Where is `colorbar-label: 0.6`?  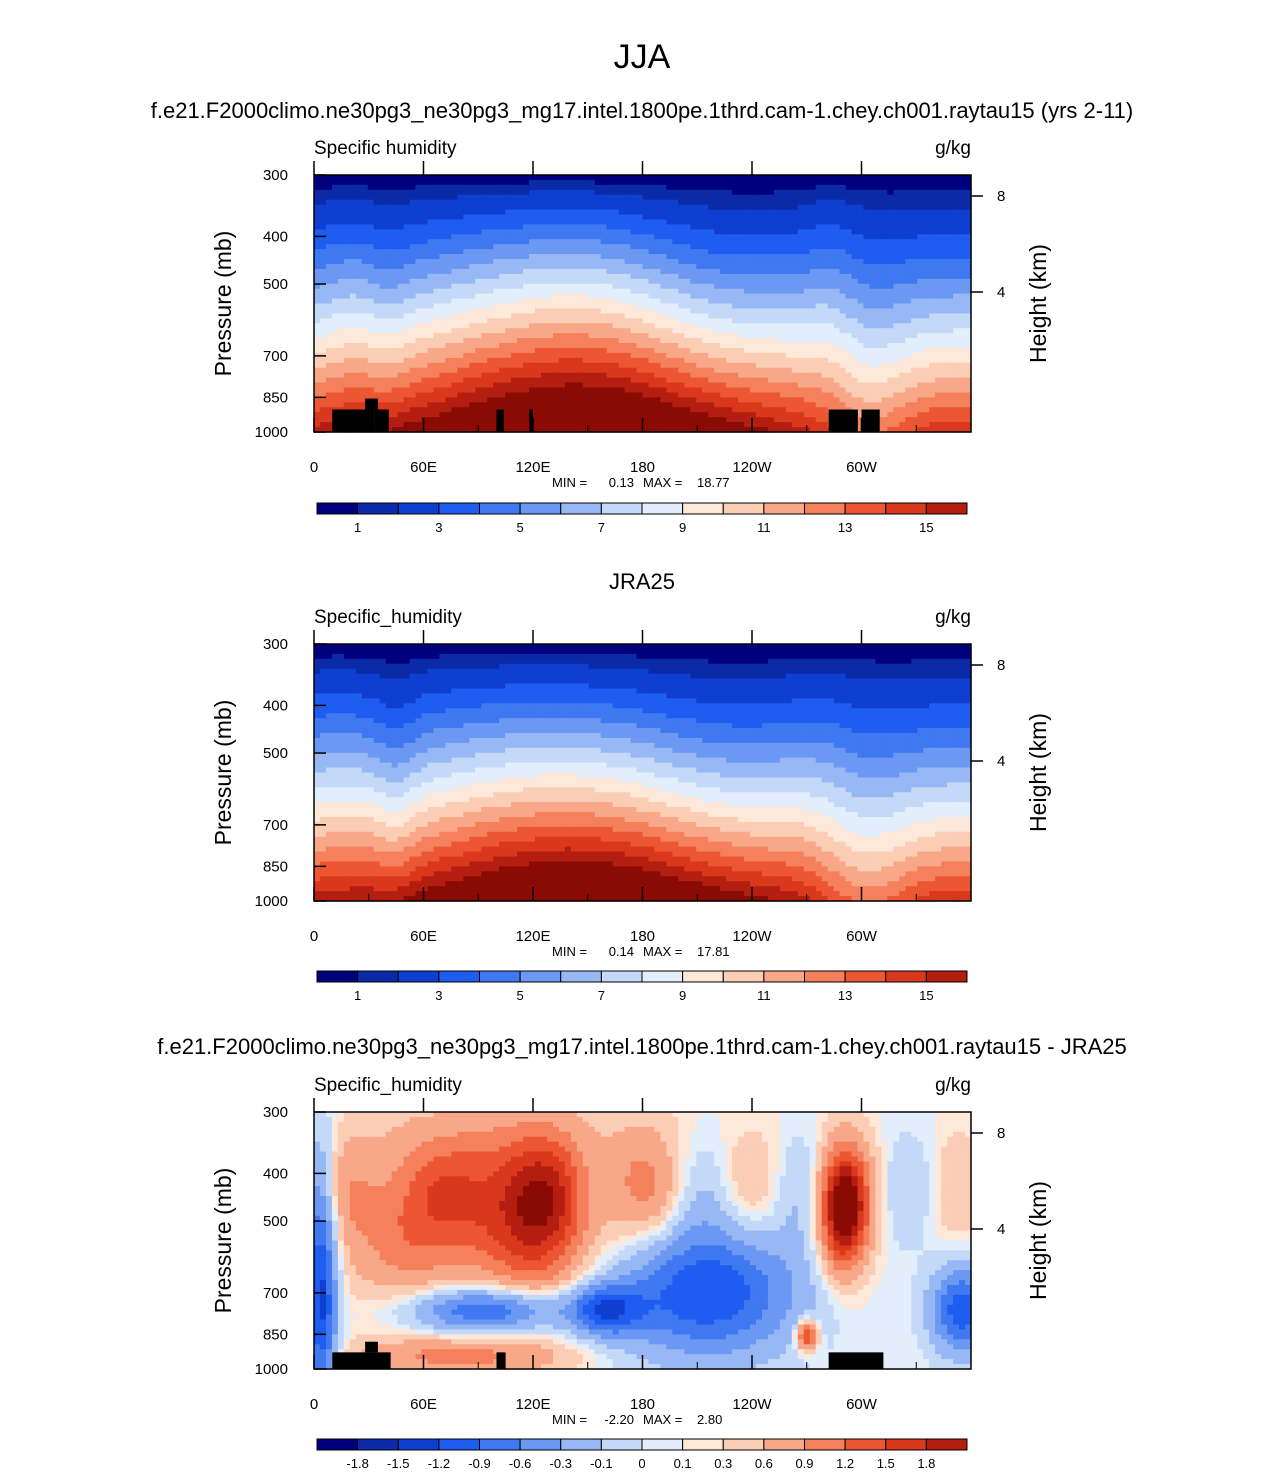
colorbar-label: 0.6 is located at coordinates (764, 1463).